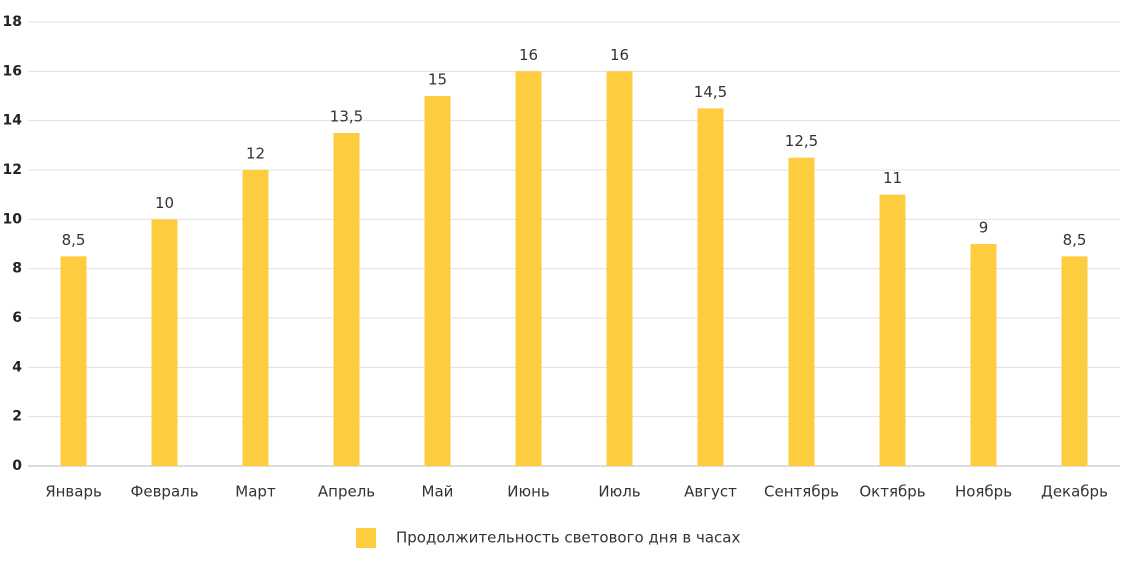 This screenshot has height=562, width=1121. What do you see at coordinates (346, 117) in the screenshot?
I see `data-label: 13,5` at bounding box center [346, 117].